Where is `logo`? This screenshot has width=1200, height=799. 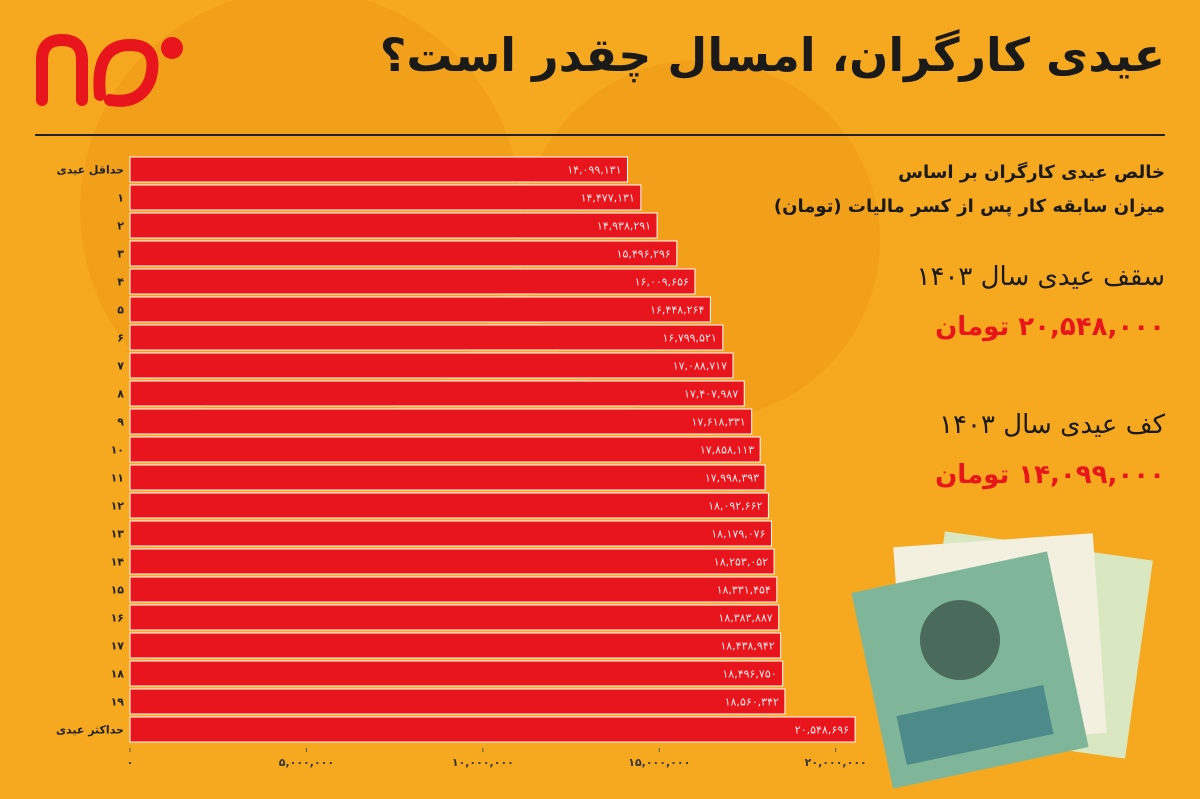 logo is located at coordinates (109, 70).